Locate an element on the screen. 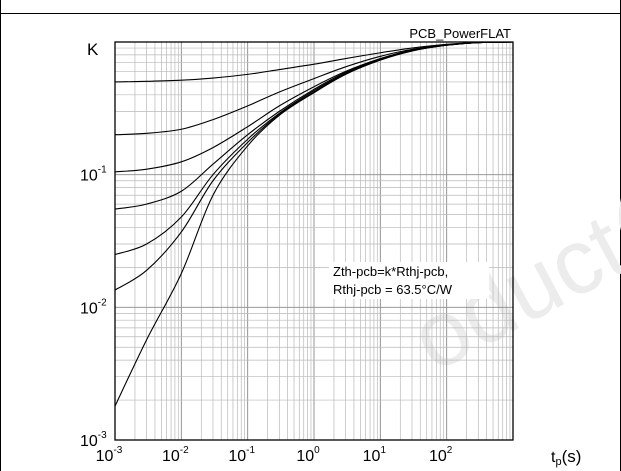  y-tick-label: 10⁻² is located at coordinates (93, 307).